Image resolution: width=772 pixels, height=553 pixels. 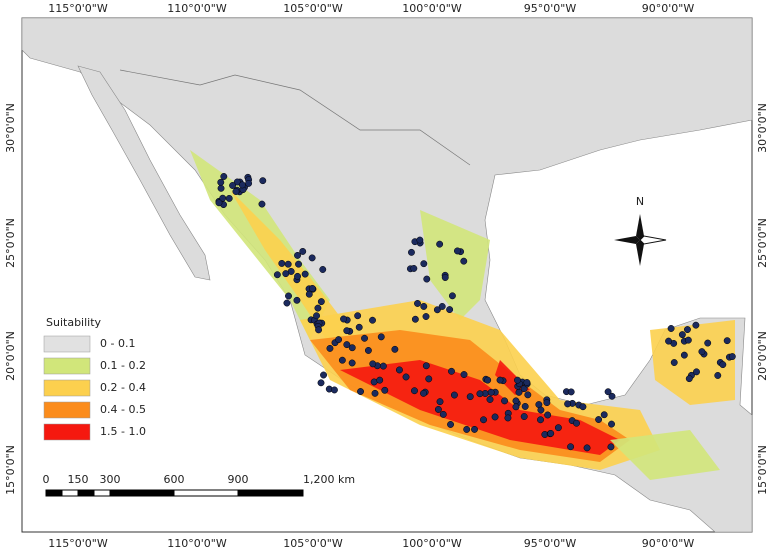 I want to click on scale-label: 1,200 km, so click(x=329, y=479).